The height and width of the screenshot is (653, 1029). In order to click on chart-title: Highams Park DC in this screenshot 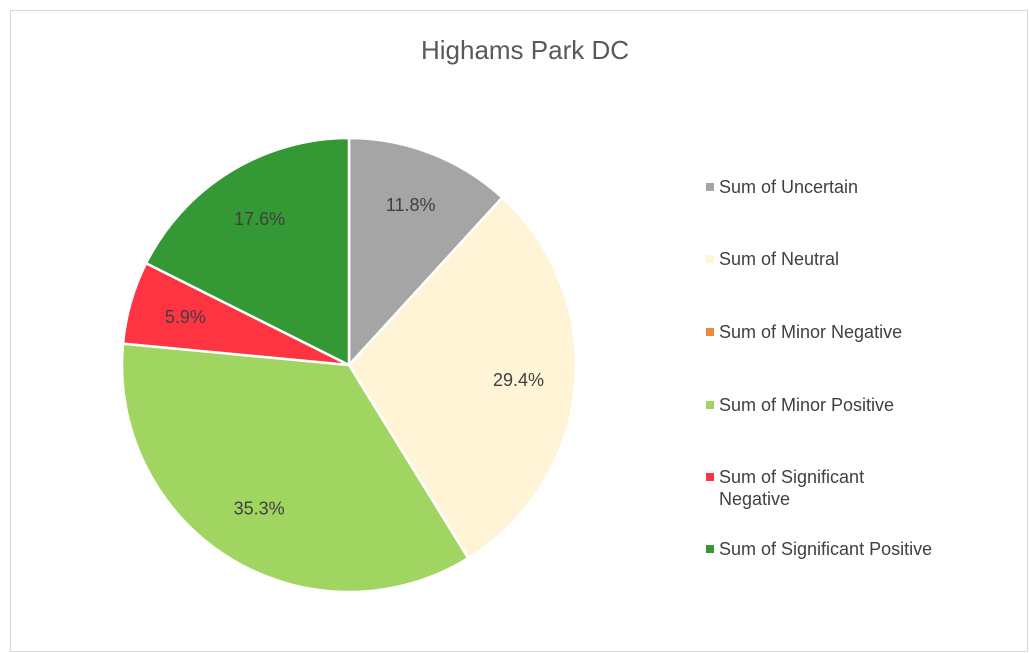, I will do `click(525, 50)`.